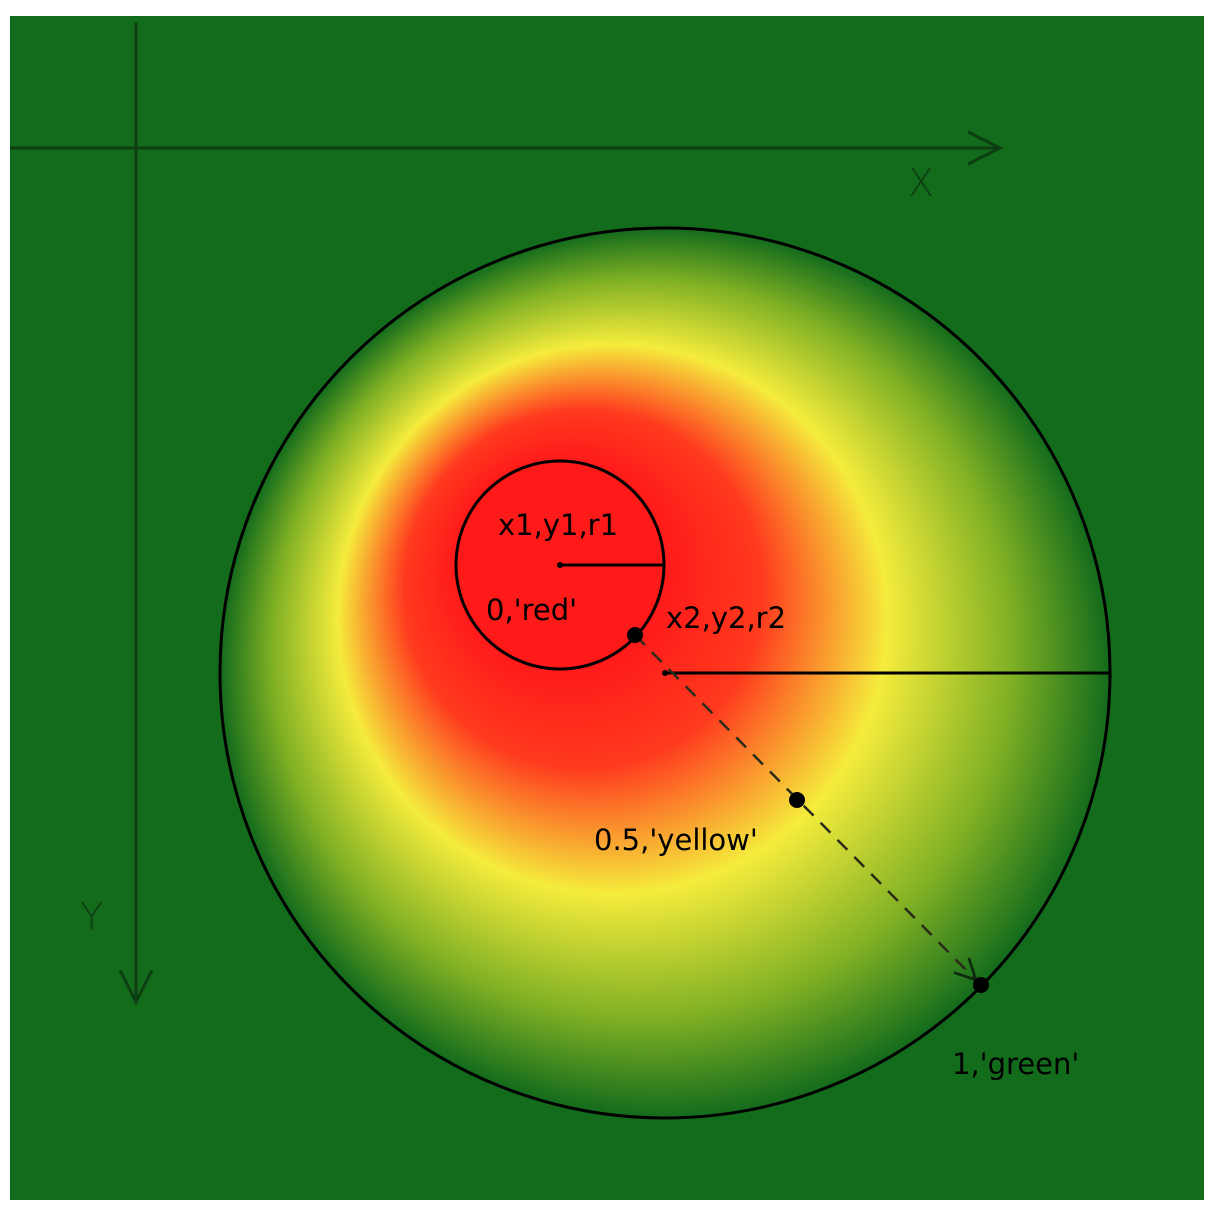 The image size is (1208, 1217). What do you see at coordinates (985, 148) in the screenshot?
I see `x-axis-arrowhead` at bounding box center [985, 148].